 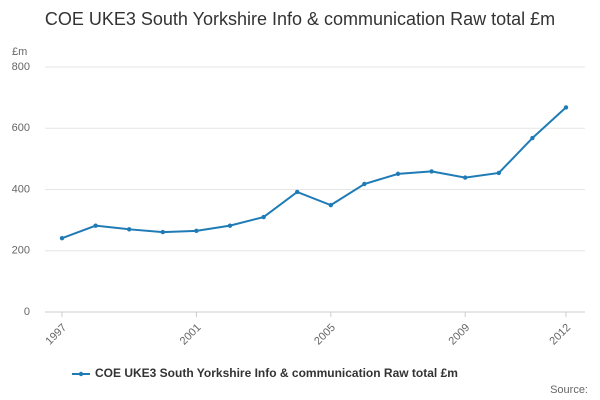 What do you see at coordinates (27, 312) in the screenshot?
I see `y-tick-label: 0` at bounding box center [27, 312].